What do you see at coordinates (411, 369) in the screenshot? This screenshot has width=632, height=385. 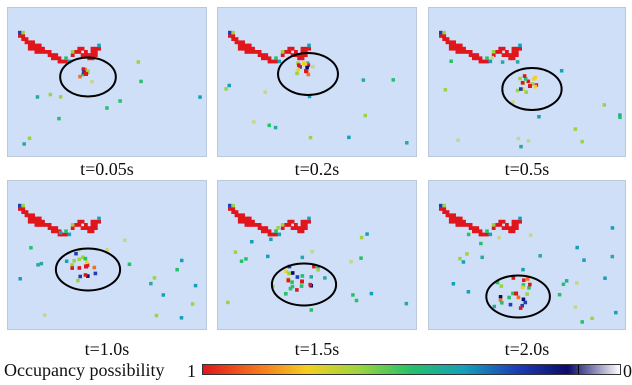 I see `colorbar-gradient` at bounding box center [411, 369].